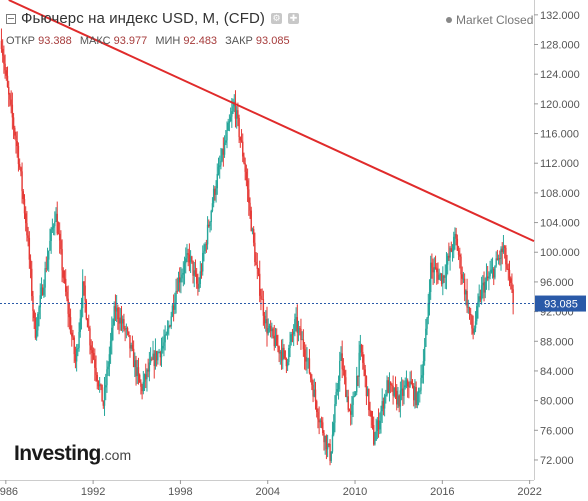 The image size is (588, 501). What do you see at coordinates (143, 18) in the screenshot?
I see `chart-title: Фьючерс на индекс USD, M, (CFD)` at bounding box center [143, 18].